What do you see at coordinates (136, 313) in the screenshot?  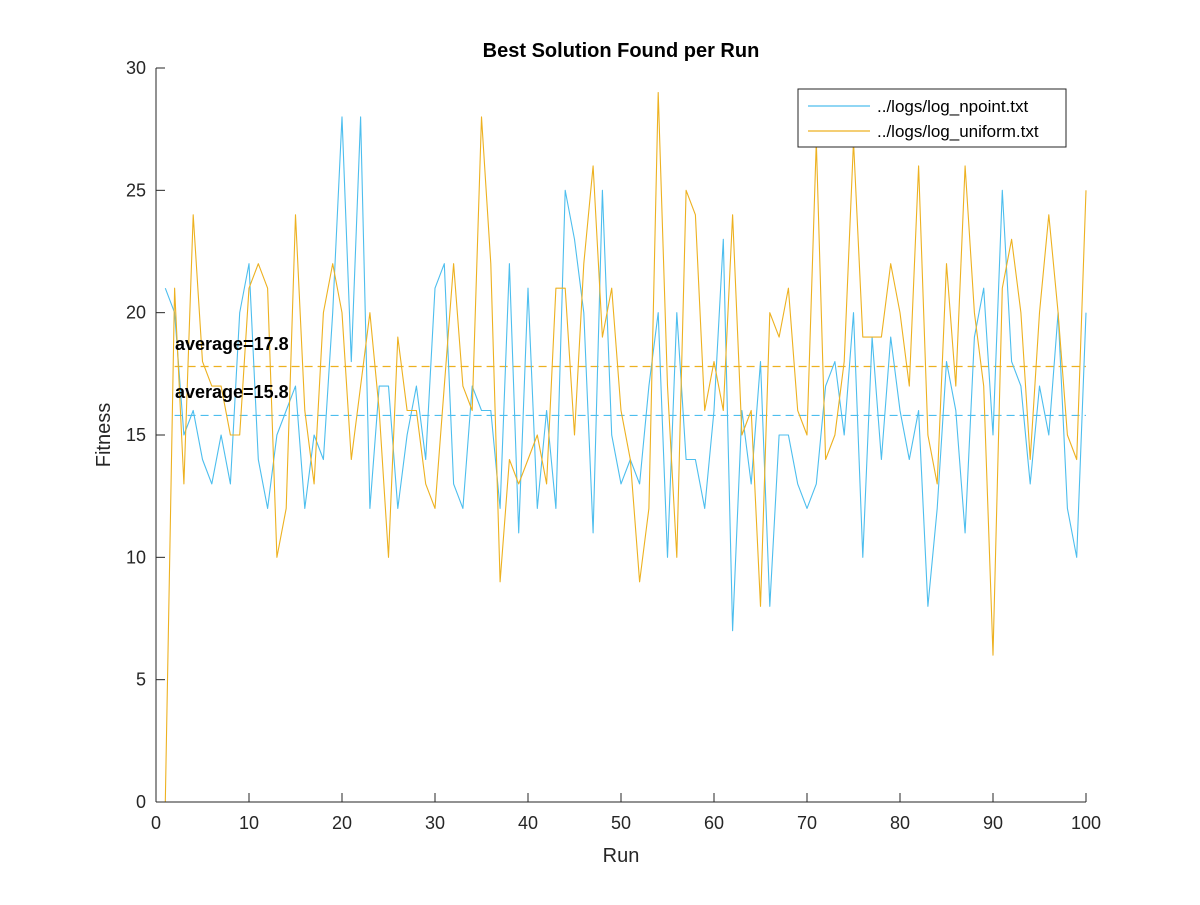 I see `y-tick-label-20: 20` at bounding box center [136, 313].